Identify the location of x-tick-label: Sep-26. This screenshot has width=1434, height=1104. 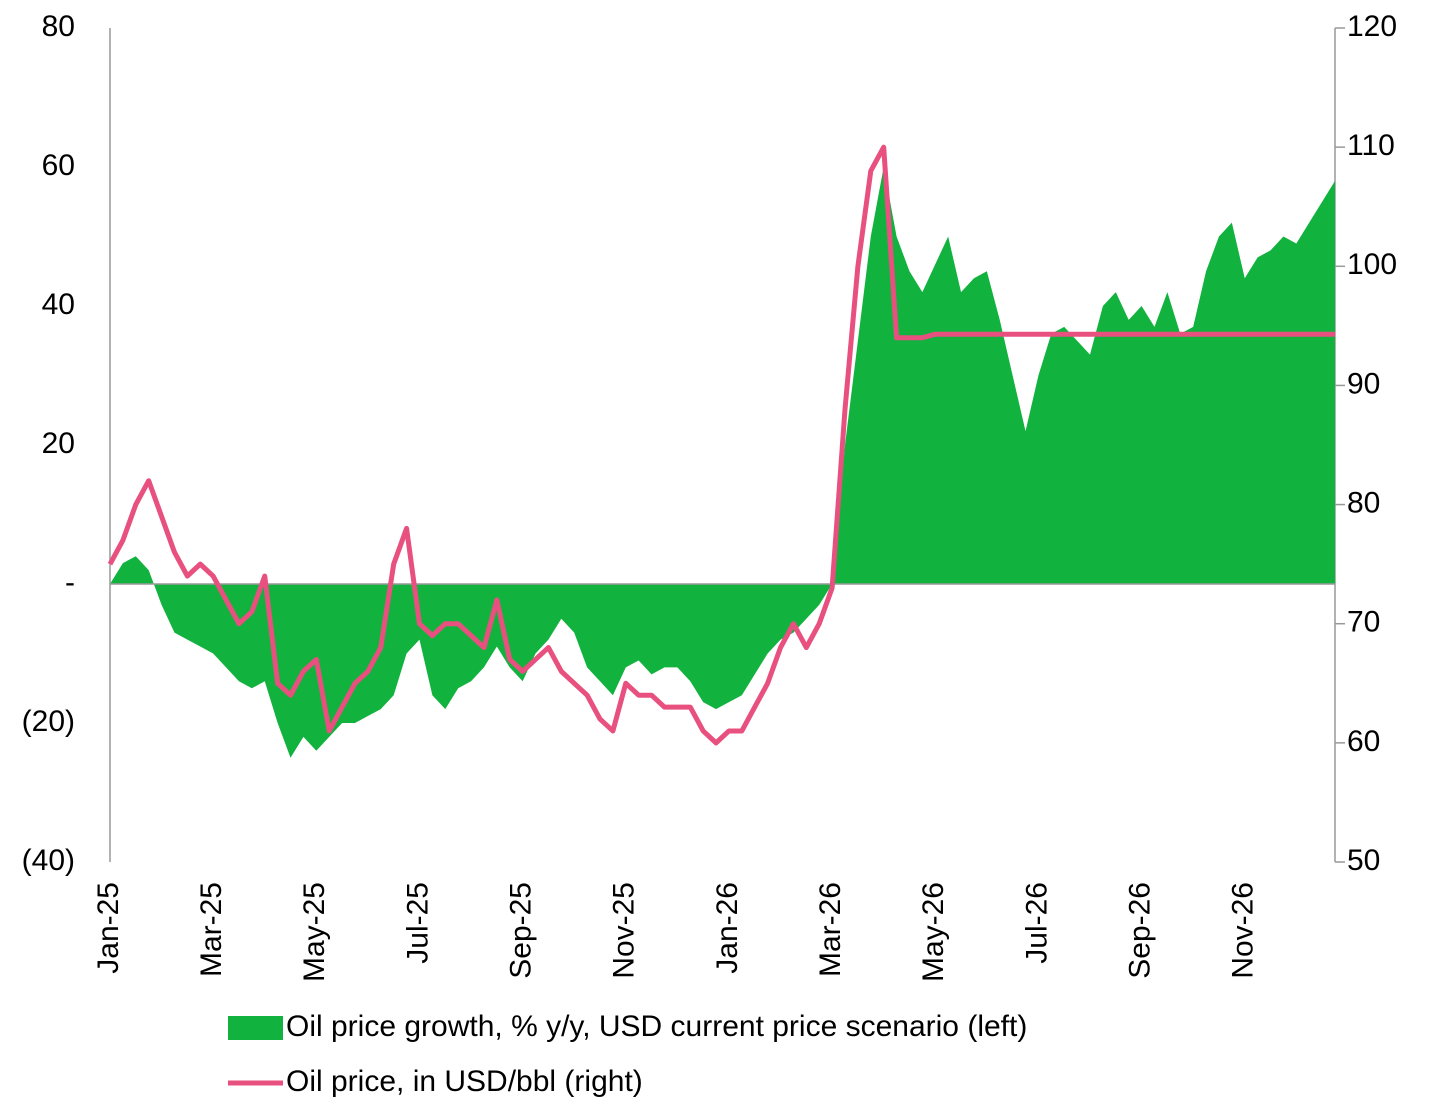
(1140, 930).